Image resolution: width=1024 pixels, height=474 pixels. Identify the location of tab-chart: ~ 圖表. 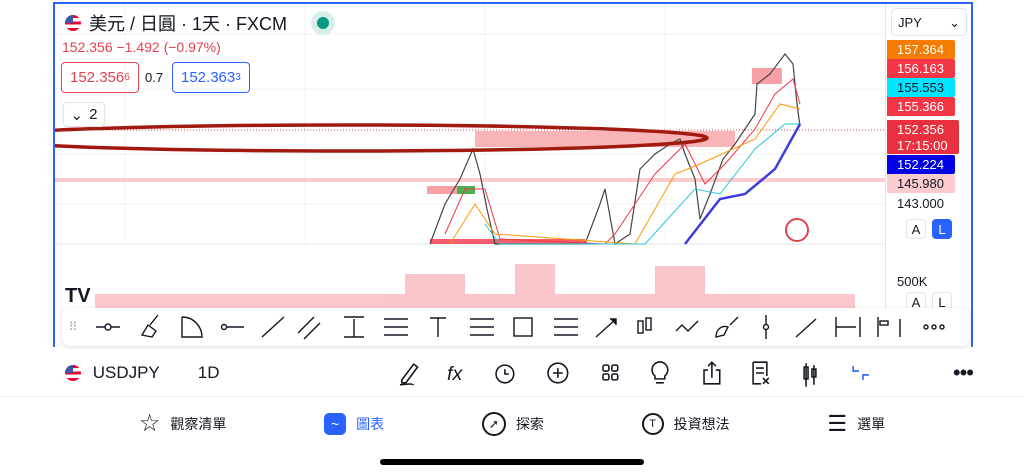
(354, 423).